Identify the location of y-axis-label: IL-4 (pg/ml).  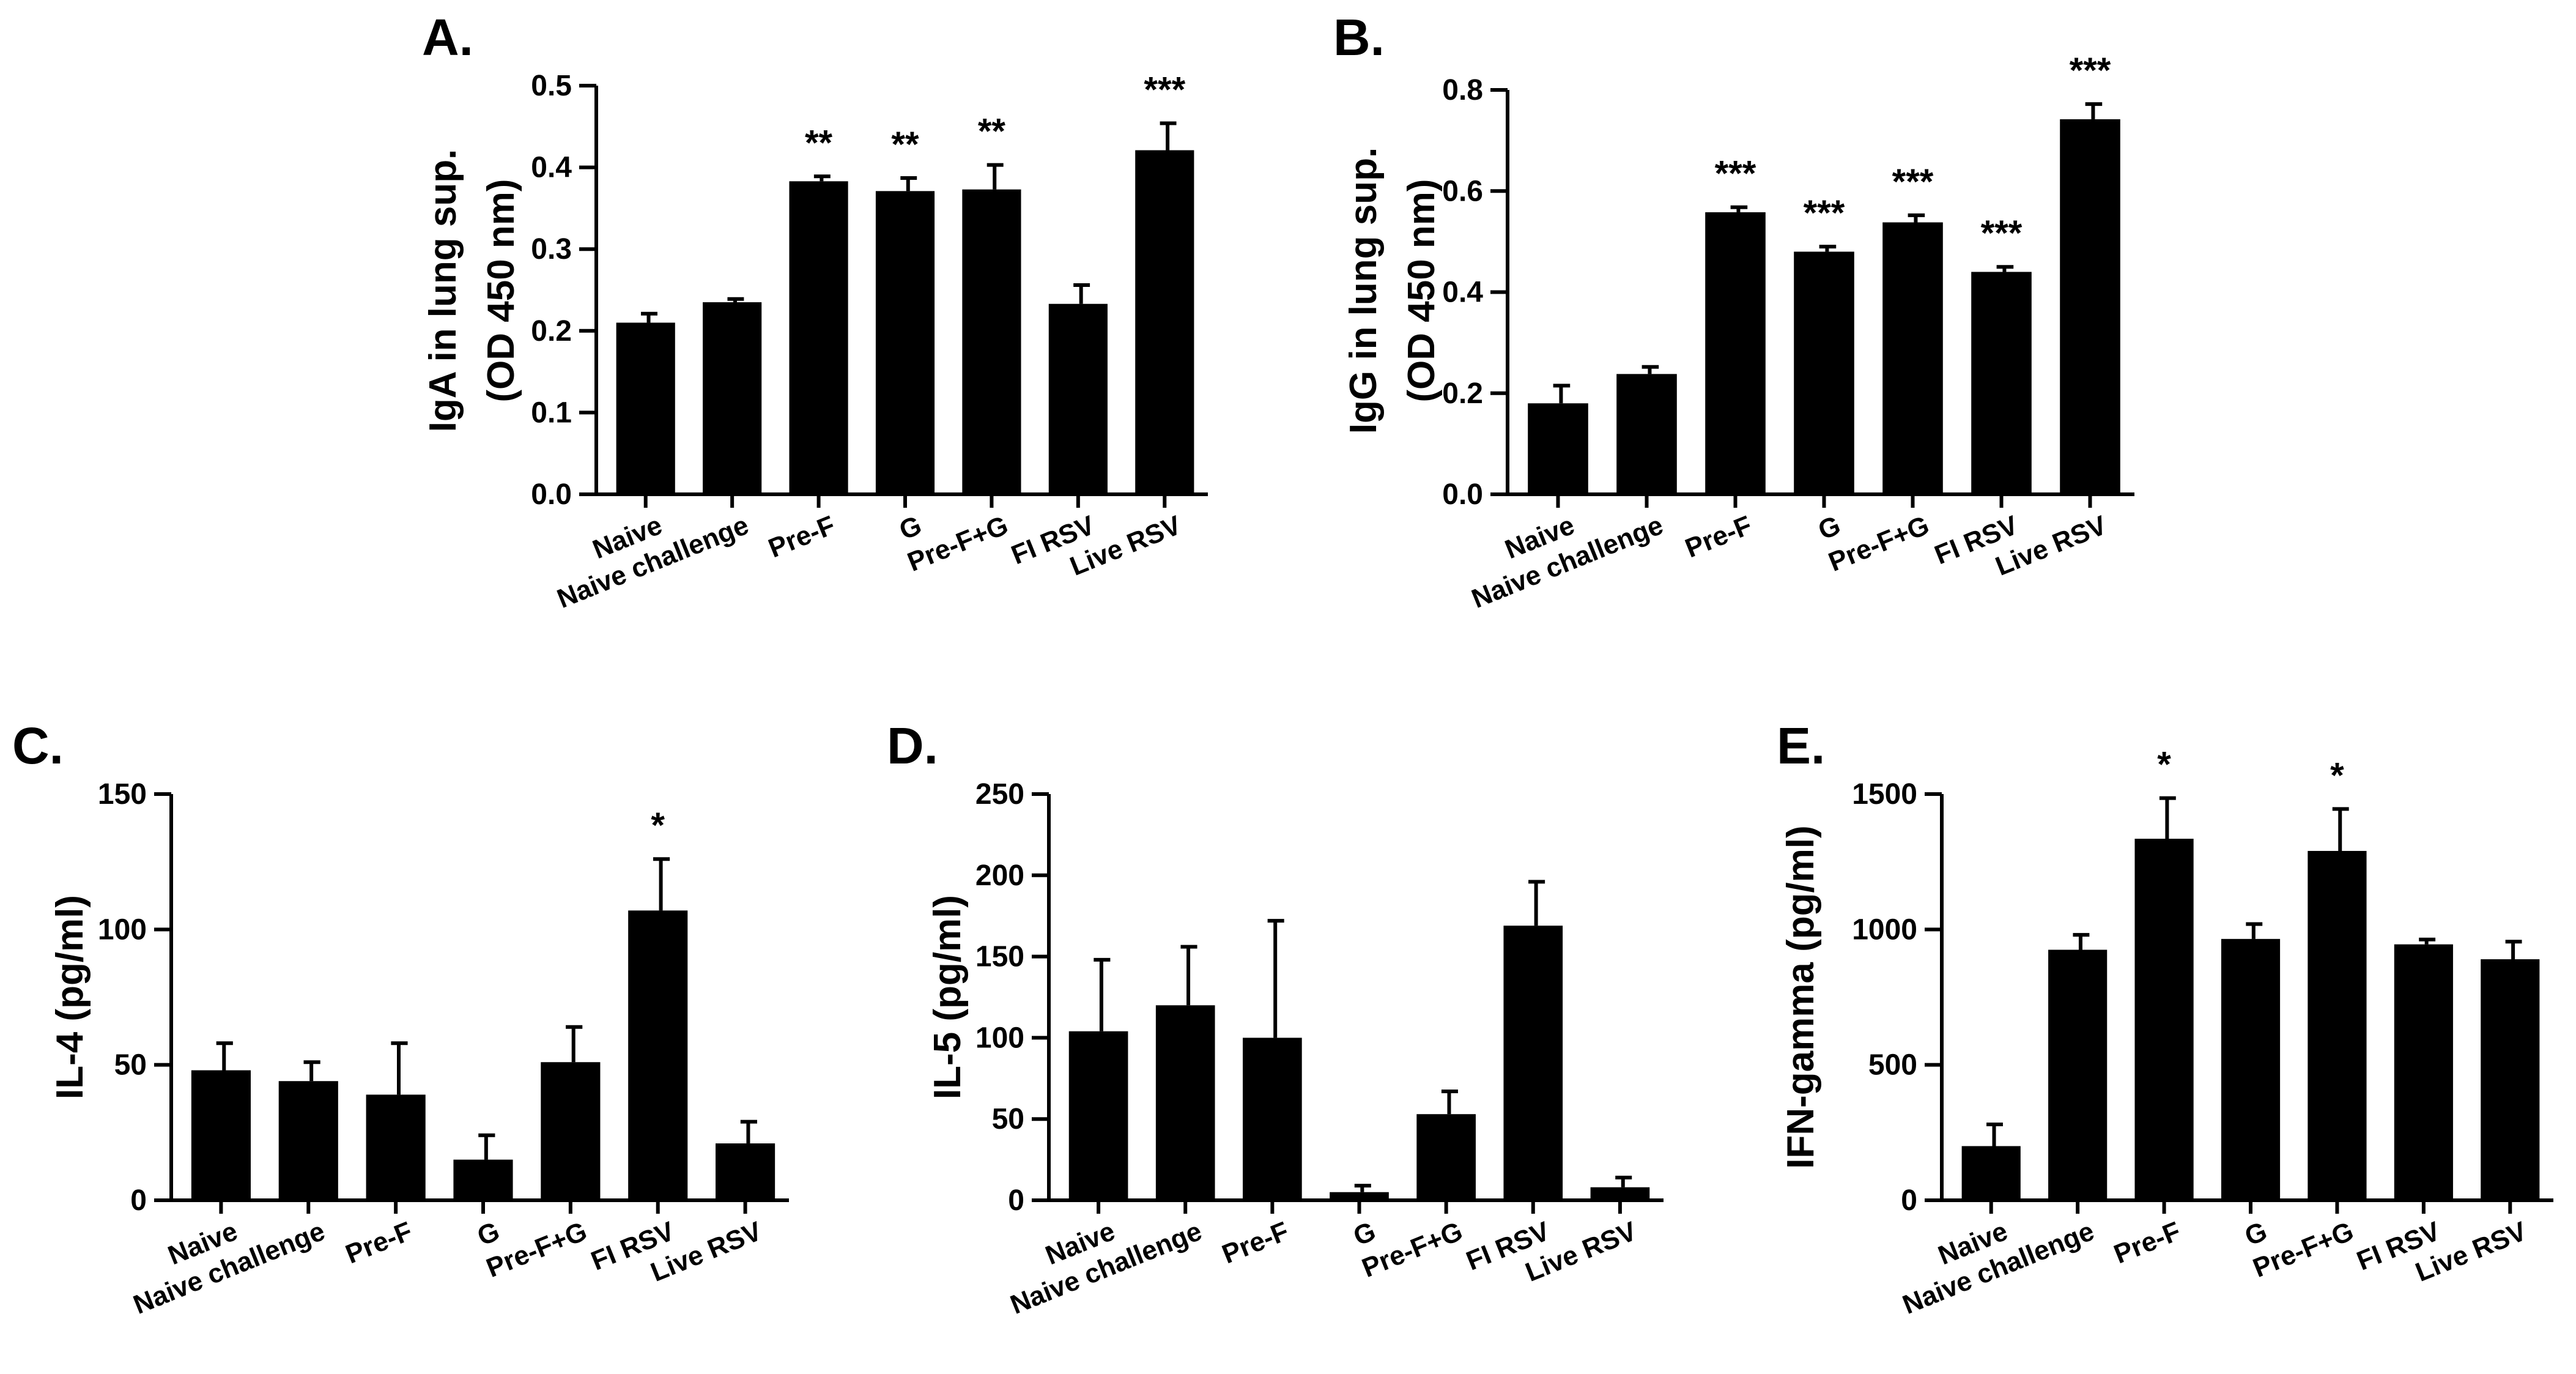
(70, 997).